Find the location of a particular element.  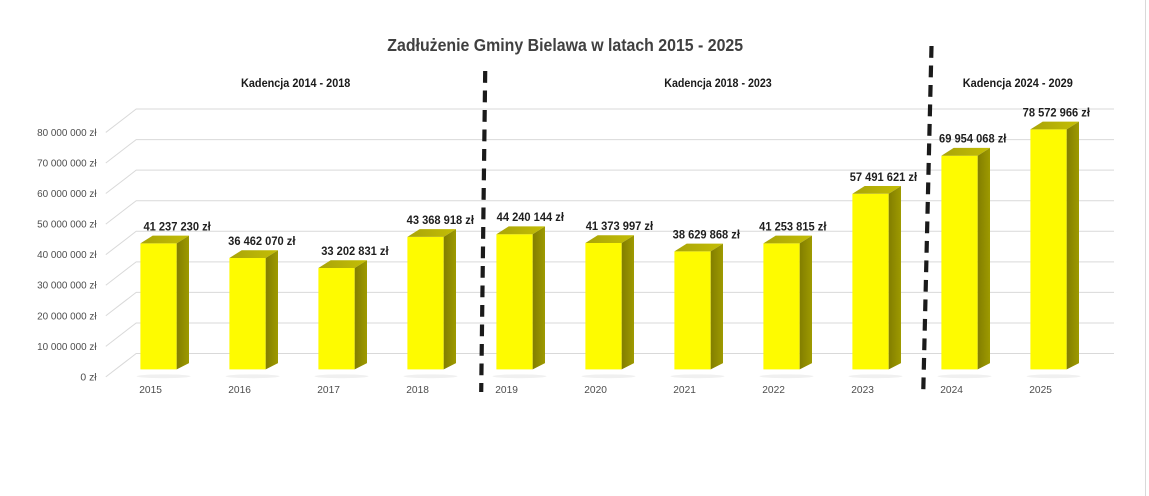

svg-text: 2018 is located at coordinates (417, 390).